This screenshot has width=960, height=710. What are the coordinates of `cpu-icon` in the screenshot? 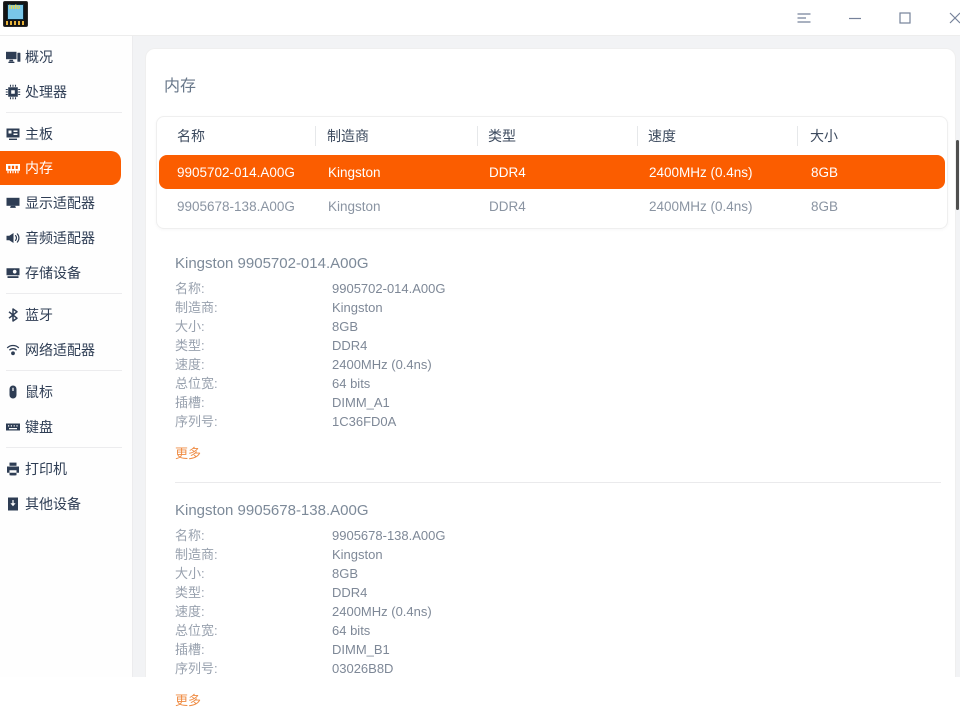 It's located at (13, 92).